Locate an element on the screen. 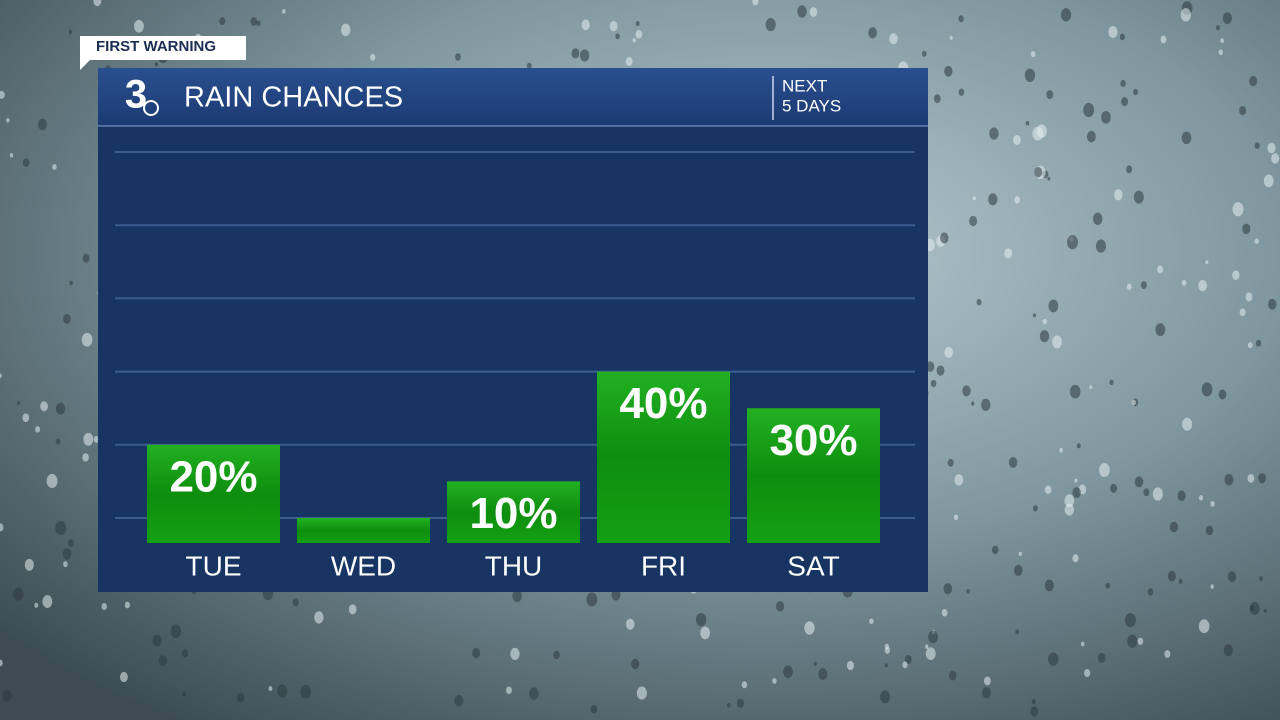 The width and height of the screenshot is (1280, 720). logo-eye is located at coordinates (151, 108).